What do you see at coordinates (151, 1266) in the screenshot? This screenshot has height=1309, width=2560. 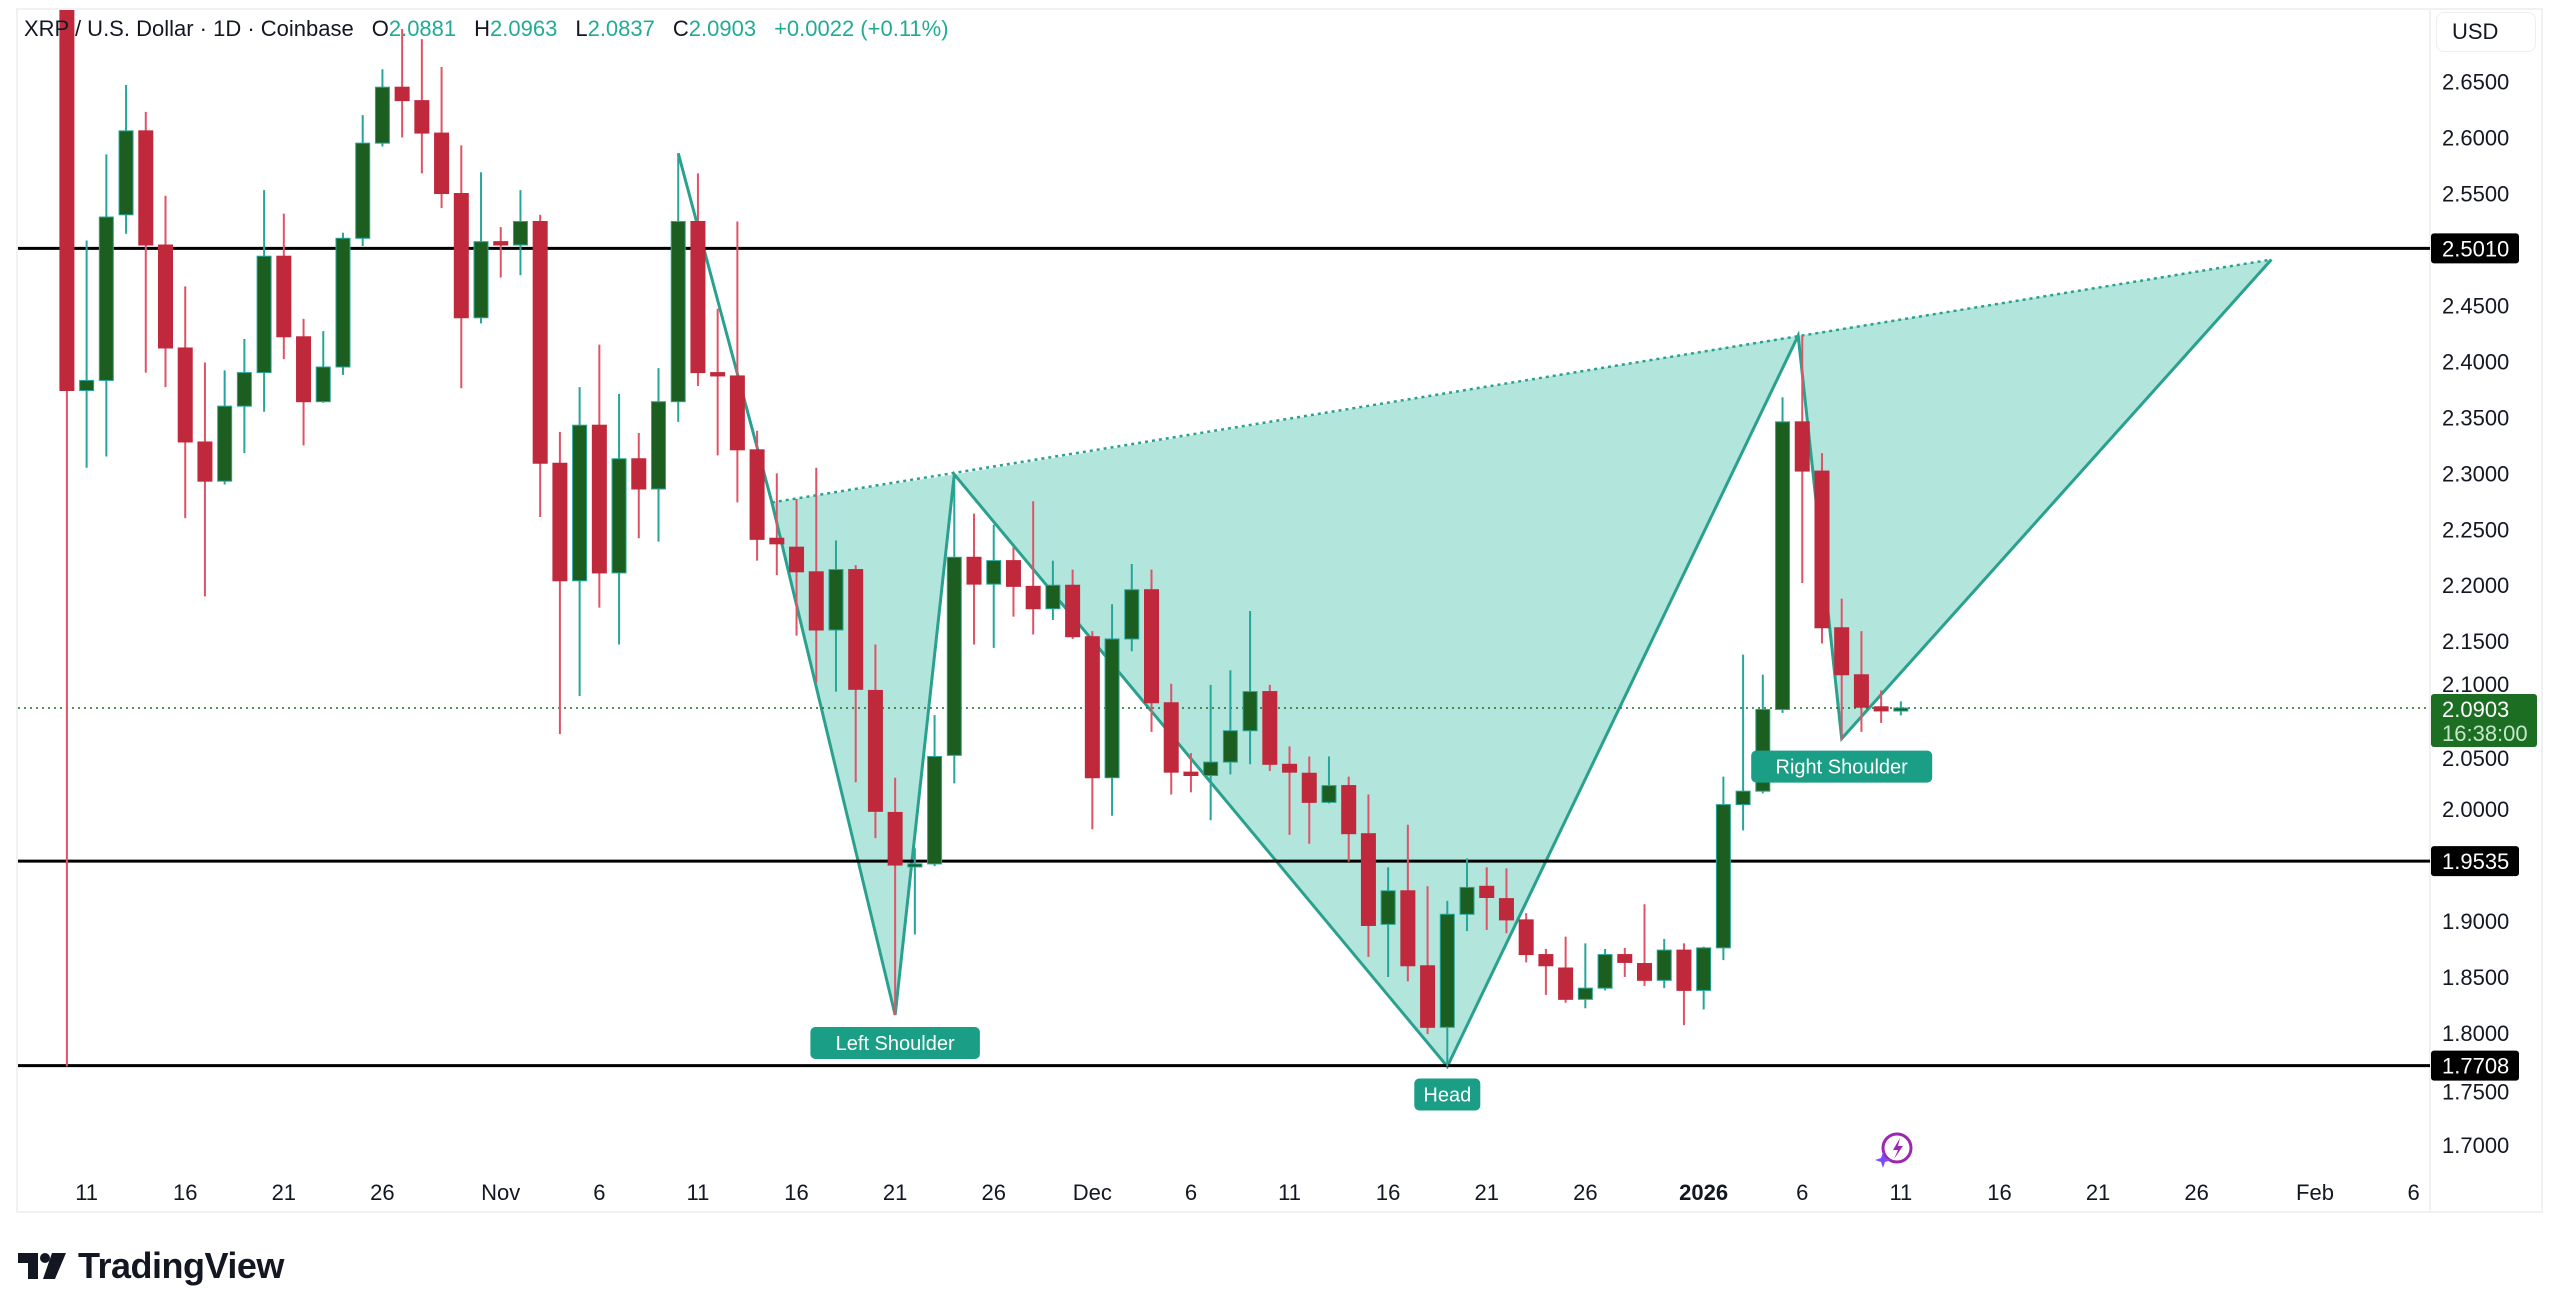 I see `tradingview-logo: TradingView` at bounding box center [151, 1266].